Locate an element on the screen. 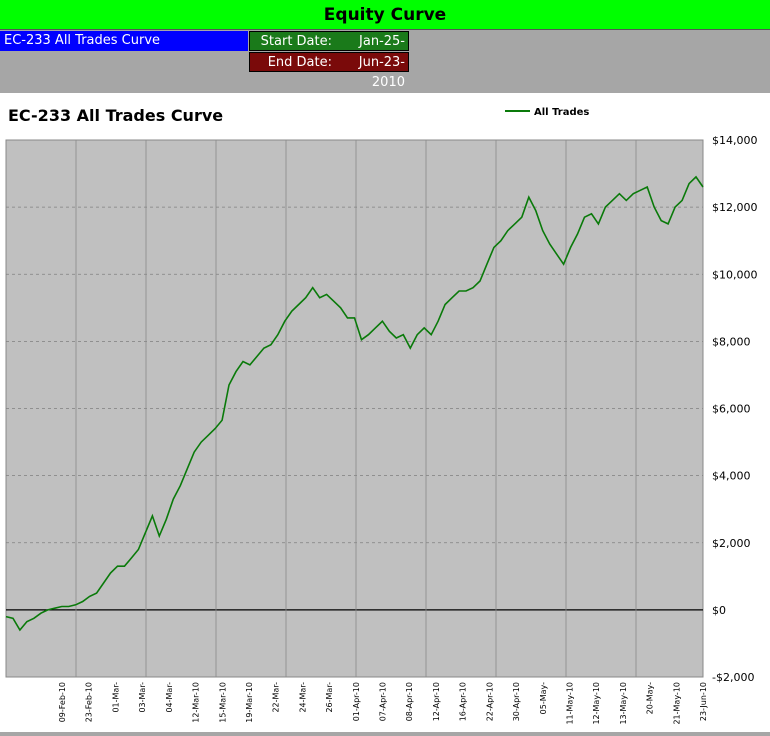 This screenshot has width=770, height=736. end-date-label: End Date: is located at coordinates (299, 62).